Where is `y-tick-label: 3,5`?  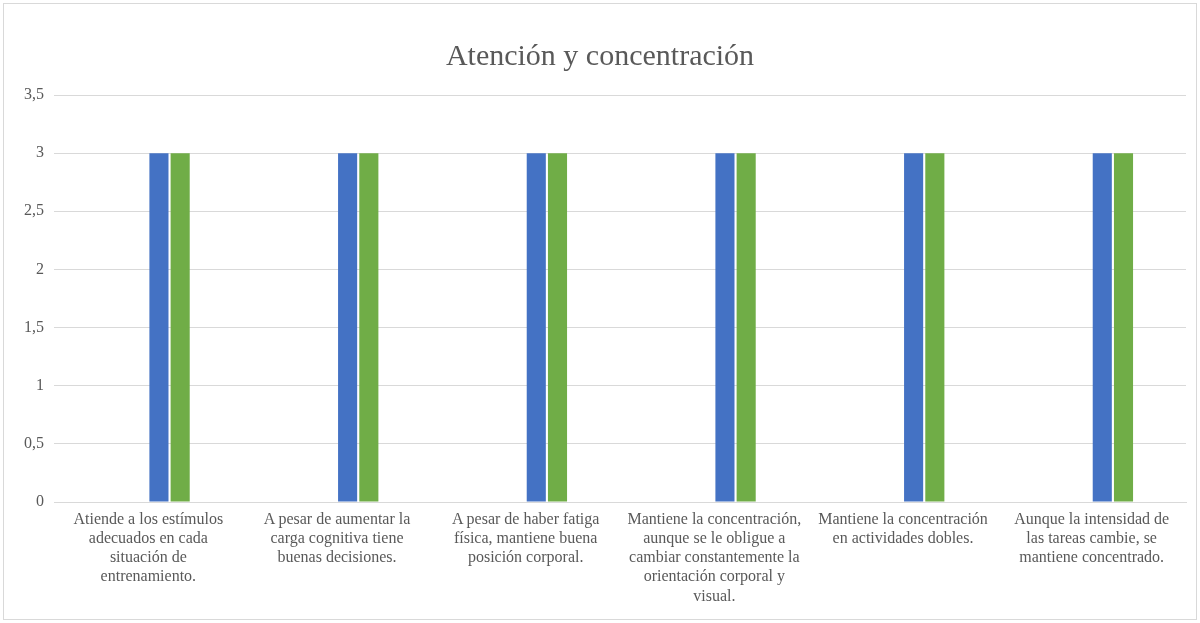
y-tick-label: 3,5 is located at coordinates (34, 94).